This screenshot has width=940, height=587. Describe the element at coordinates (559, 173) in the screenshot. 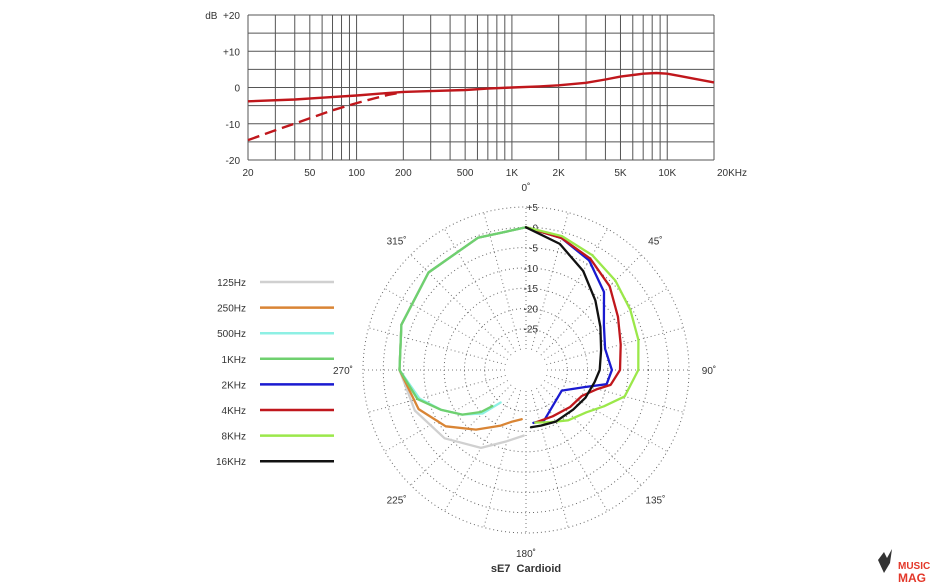

I see `x-tick-label: 2K` at that location.